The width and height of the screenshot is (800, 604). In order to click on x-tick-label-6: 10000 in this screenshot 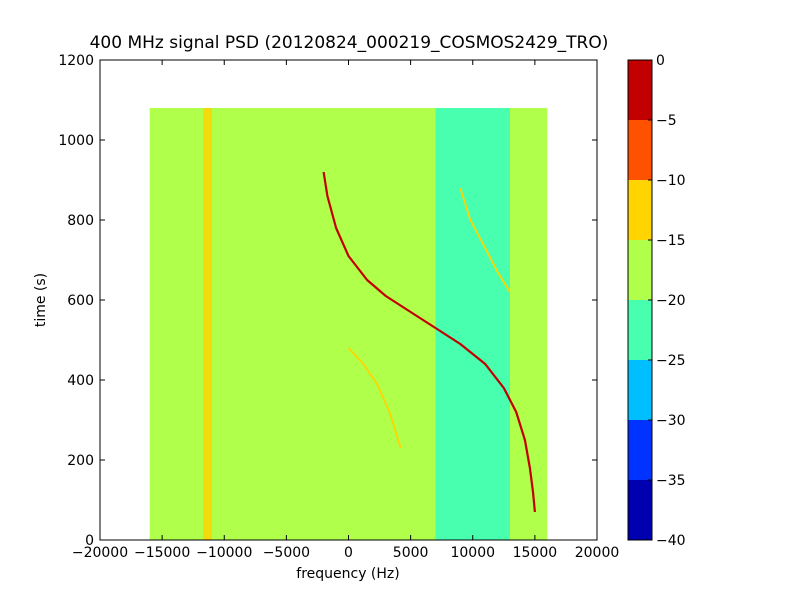, I will do `click(472, 553)`.